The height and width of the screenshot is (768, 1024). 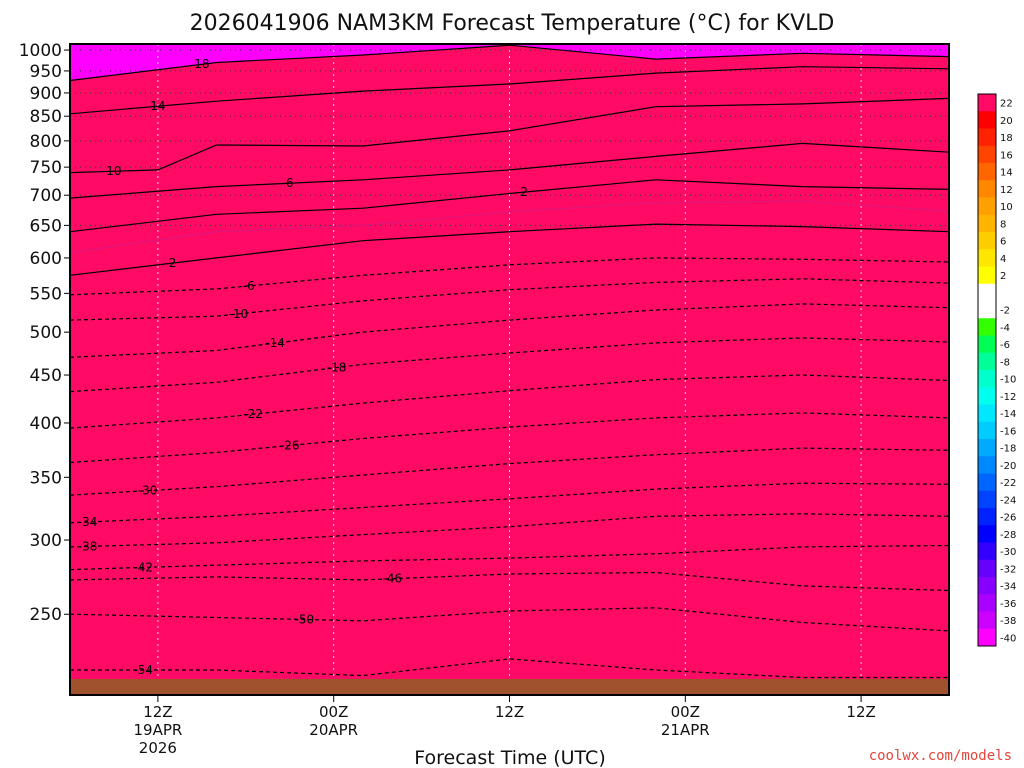 I want to click on isotherm-label: 18, so click(x=201, y=64).